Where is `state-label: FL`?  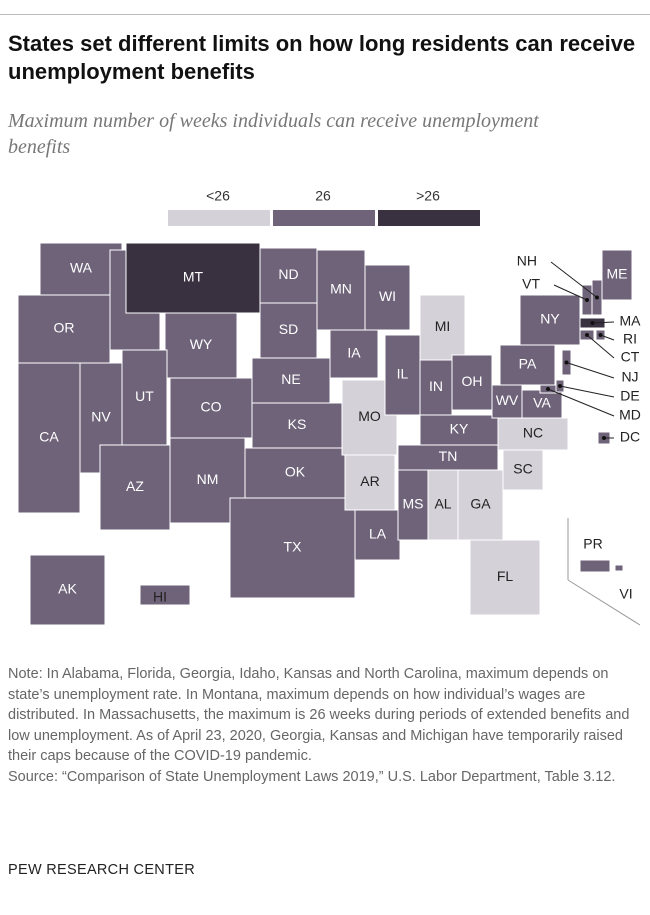
state-label: FL is located at coordinates (505, 576).